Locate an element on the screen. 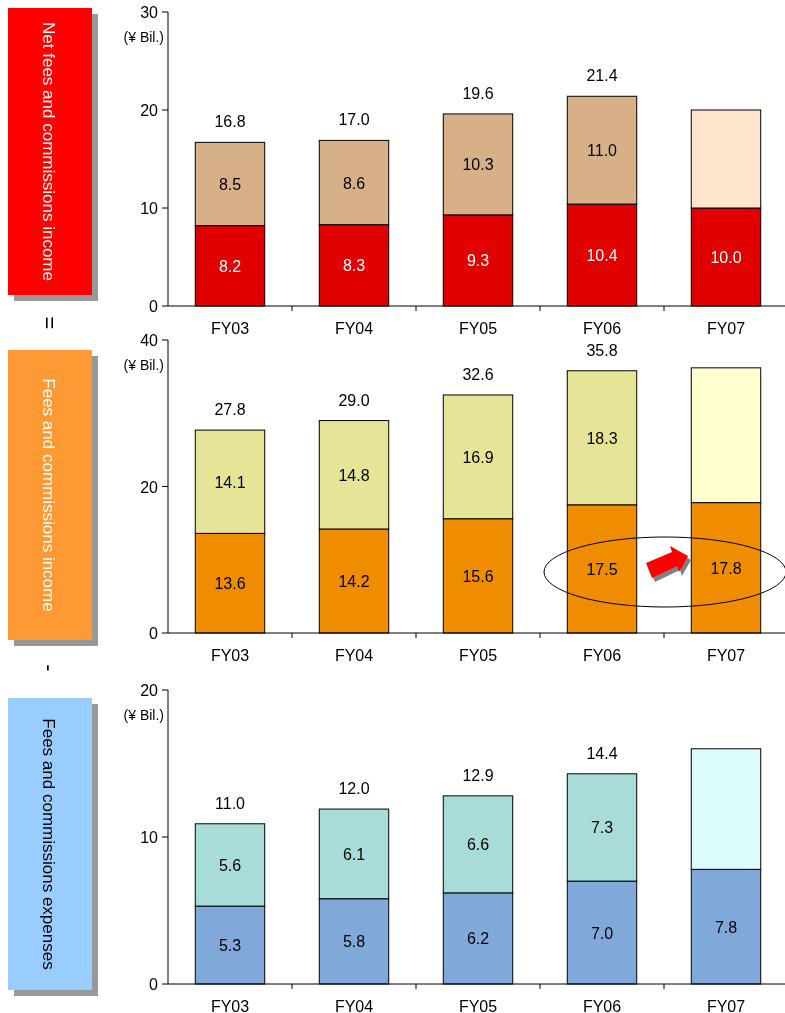  data-label: 10.3 is located at coordinates (478, 165).